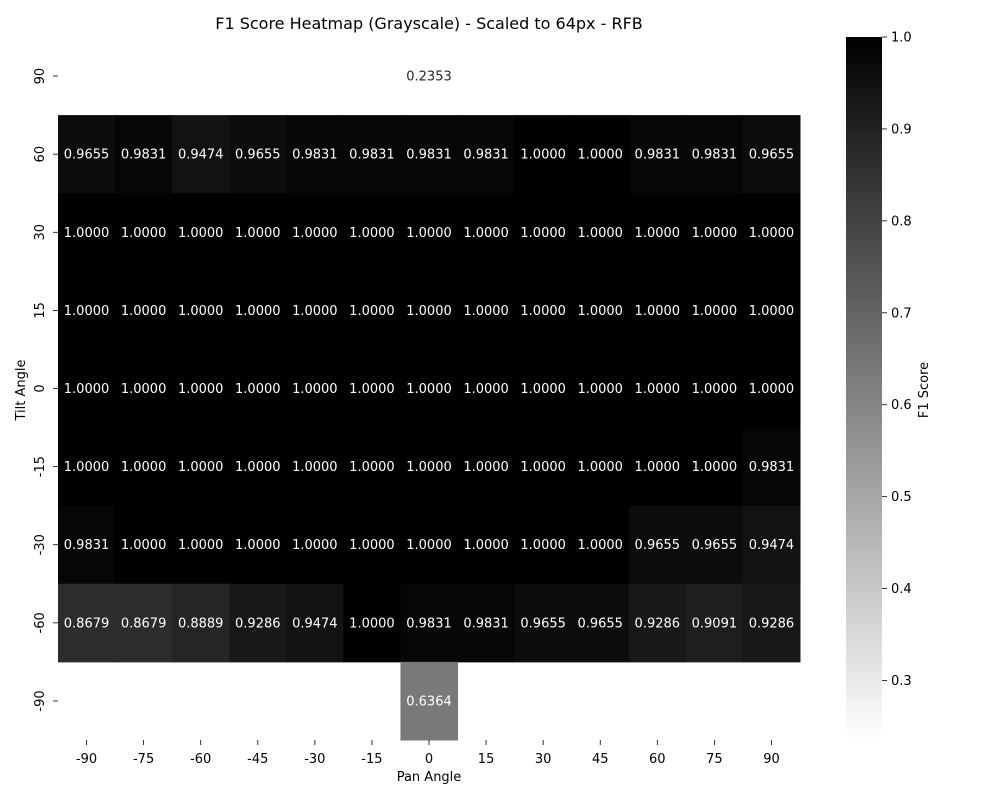 The height and width of the screenshot is (800, 1000). I want to click on x-tick-label: -15, so click(371, 759).